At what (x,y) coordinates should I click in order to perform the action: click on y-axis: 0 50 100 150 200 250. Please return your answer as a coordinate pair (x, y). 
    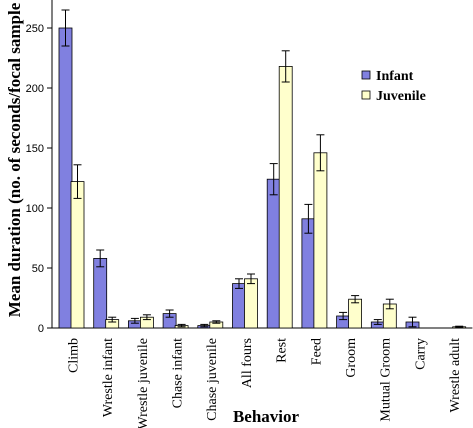
    Looking at the image, I should click on (39, 167).